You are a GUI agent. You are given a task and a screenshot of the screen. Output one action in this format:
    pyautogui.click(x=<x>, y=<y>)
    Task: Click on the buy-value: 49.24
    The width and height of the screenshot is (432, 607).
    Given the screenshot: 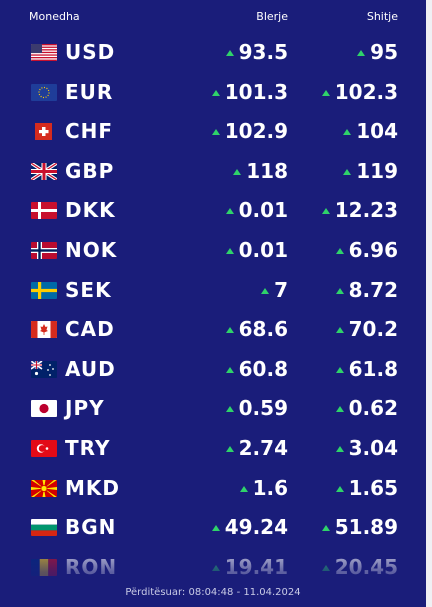 What is the action you would take?
    pyautogui.click(x=256, y=527)
    